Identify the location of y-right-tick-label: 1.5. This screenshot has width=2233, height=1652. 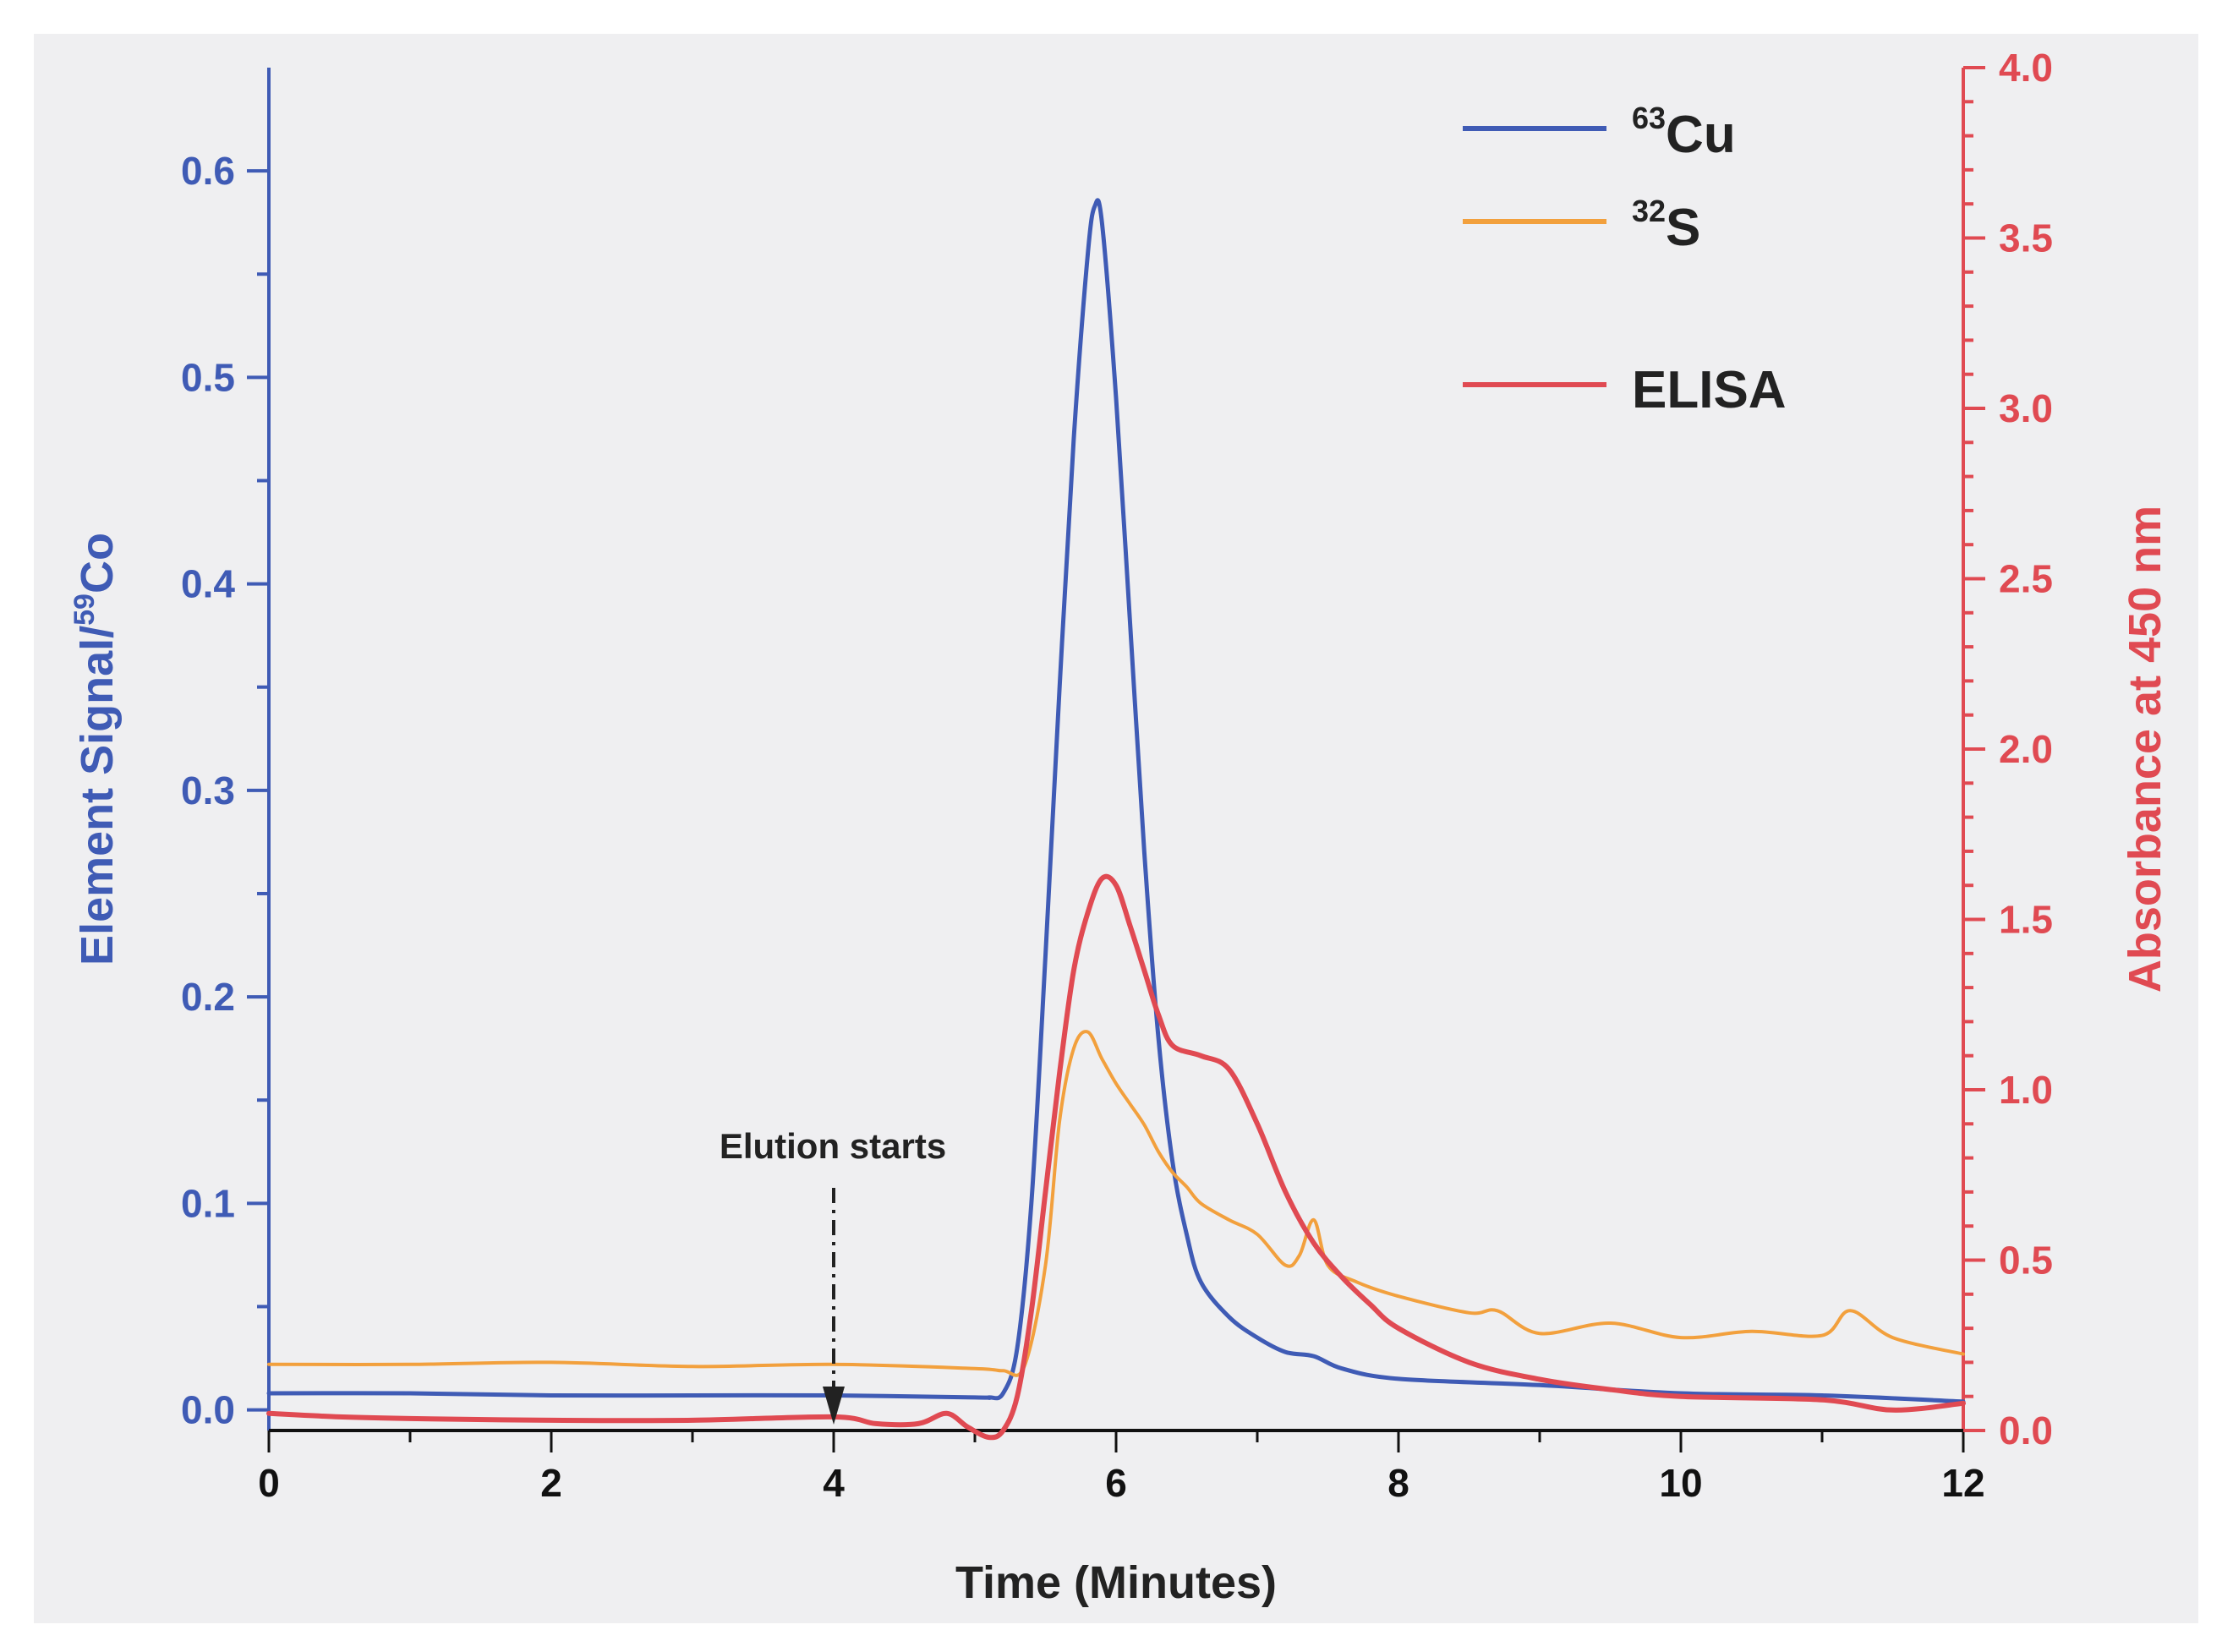
(2026, 920).